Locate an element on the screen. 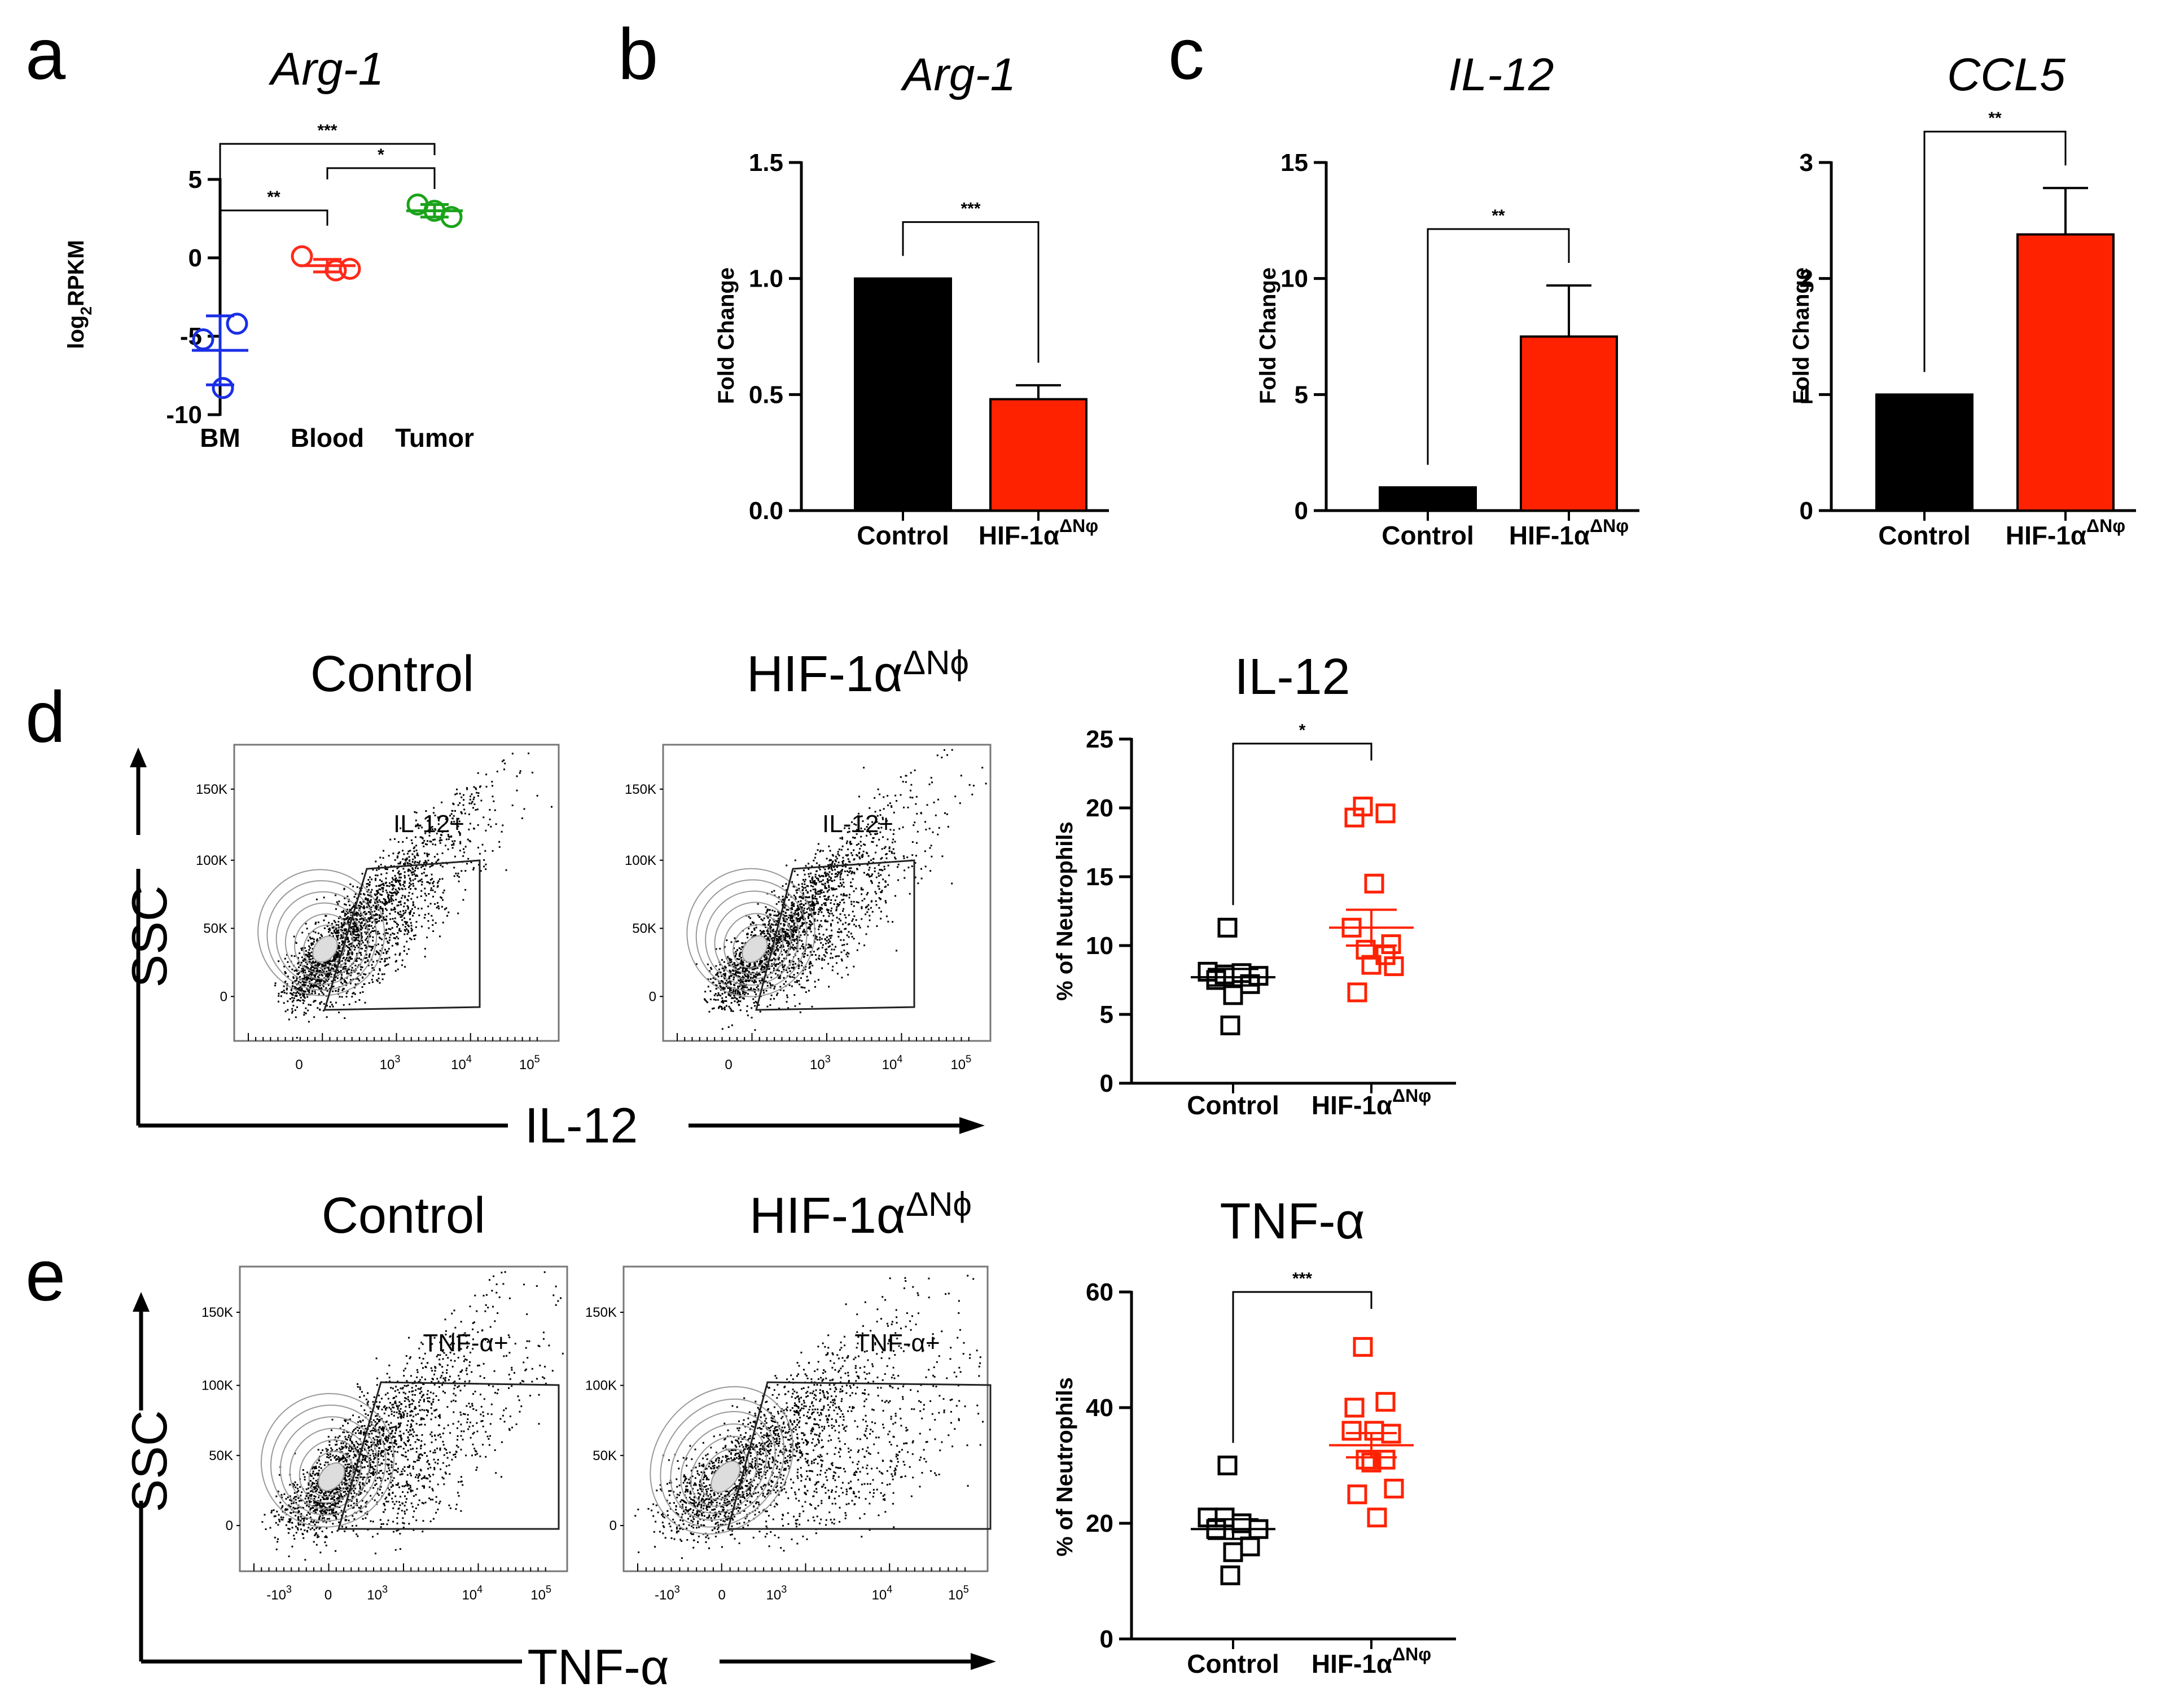  flow-d-y-arrowhead is located at coordinates (138, 757).